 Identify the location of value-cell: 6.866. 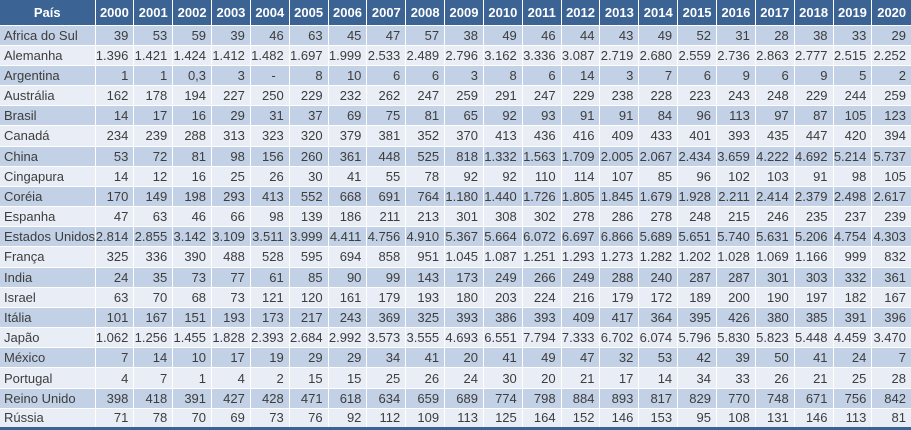
(619, 236).